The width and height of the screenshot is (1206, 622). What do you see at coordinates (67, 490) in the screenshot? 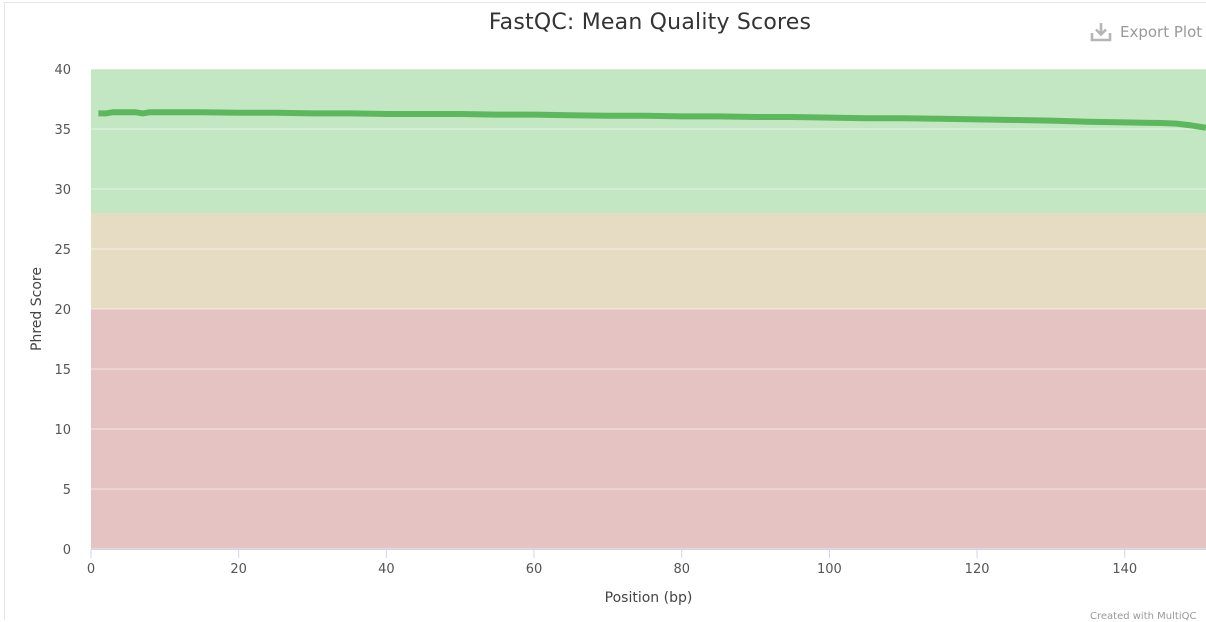
I see `y-tick-label: 5` at bounding box center [67, 490].